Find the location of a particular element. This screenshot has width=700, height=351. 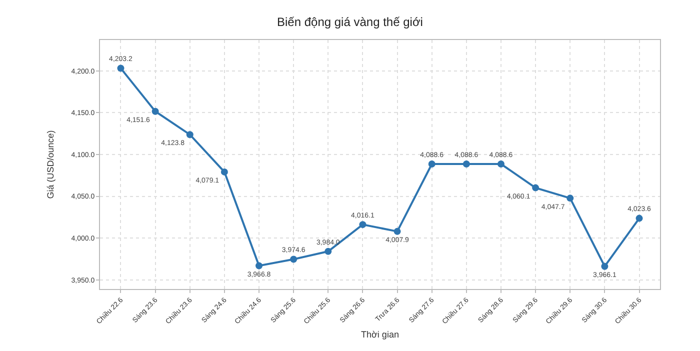

x-axis-title: Thời gian is located at coordinates (380, 335).